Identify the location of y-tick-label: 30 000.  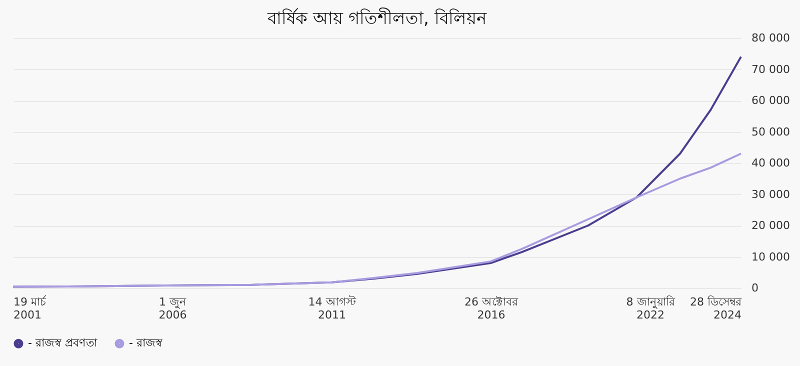
(771, 194).